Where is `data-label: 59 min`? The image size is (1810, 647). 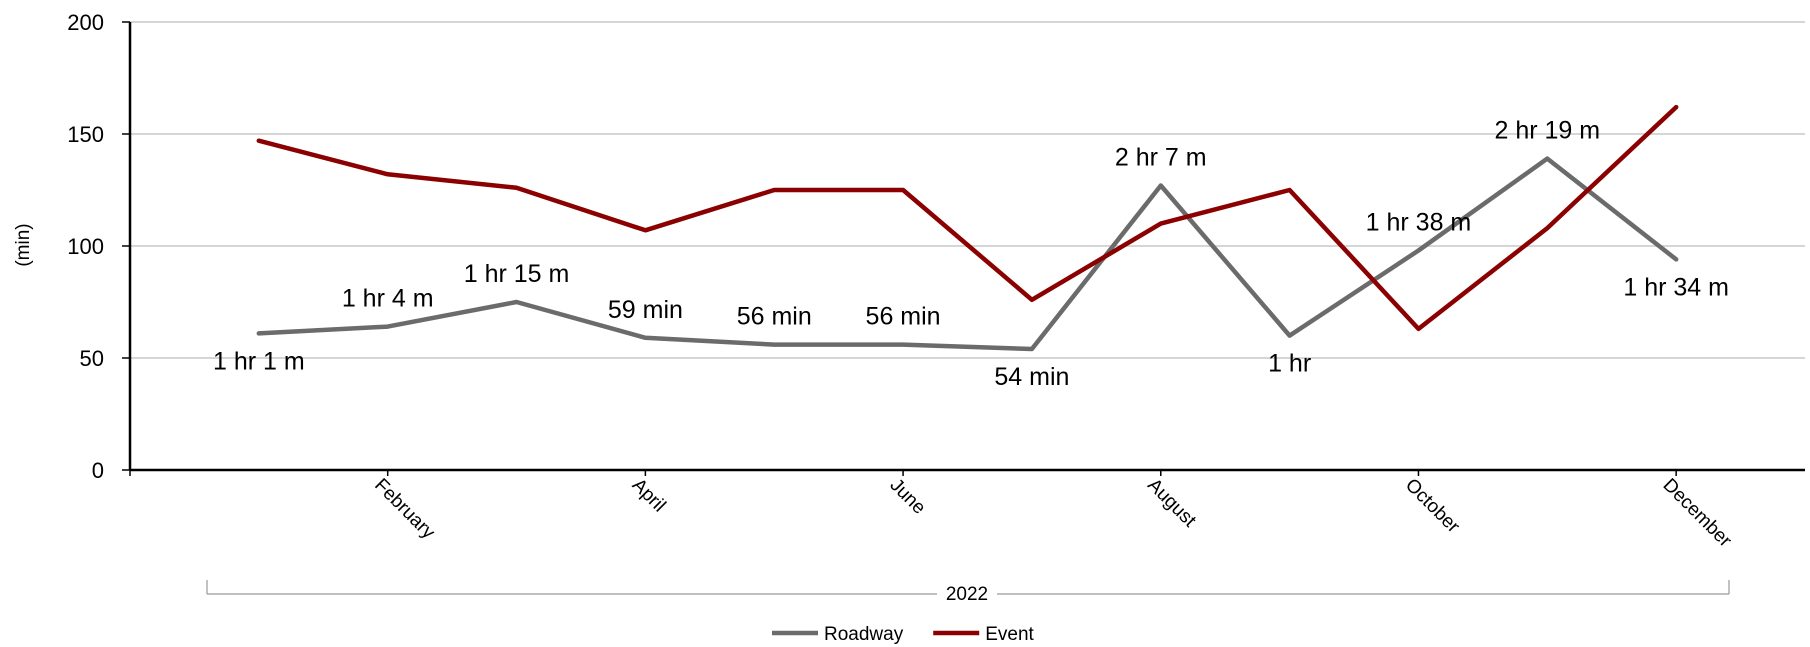
data-label: 59 min is located at coordinates (645, 310).